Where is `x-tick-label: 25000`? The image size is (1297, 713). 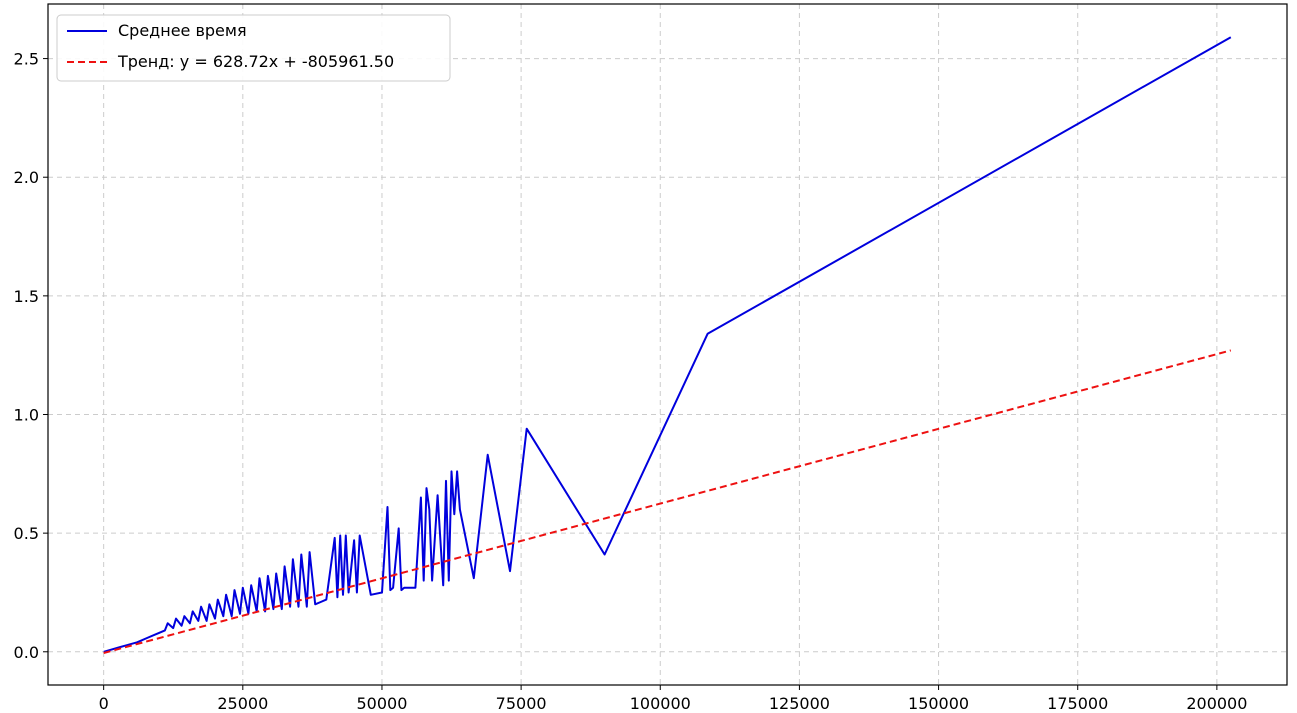
x-tick-label: 25000 is located at coordinates (242, 703).